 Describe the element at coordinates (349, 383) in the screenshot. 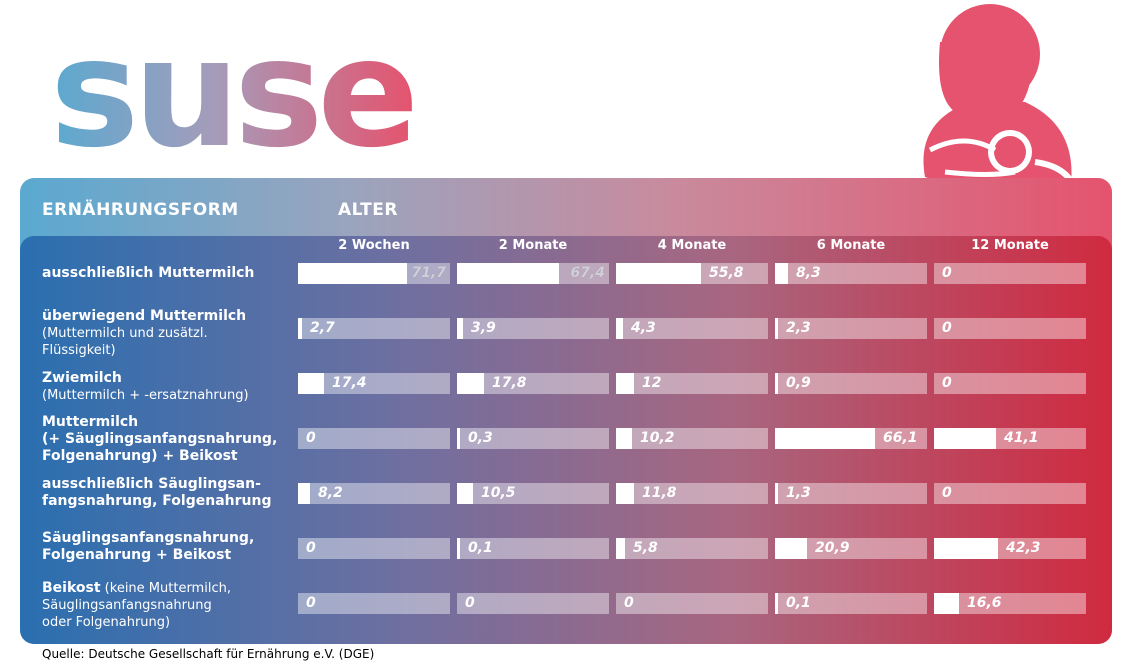

I see `value-label: 17,4` at that location.